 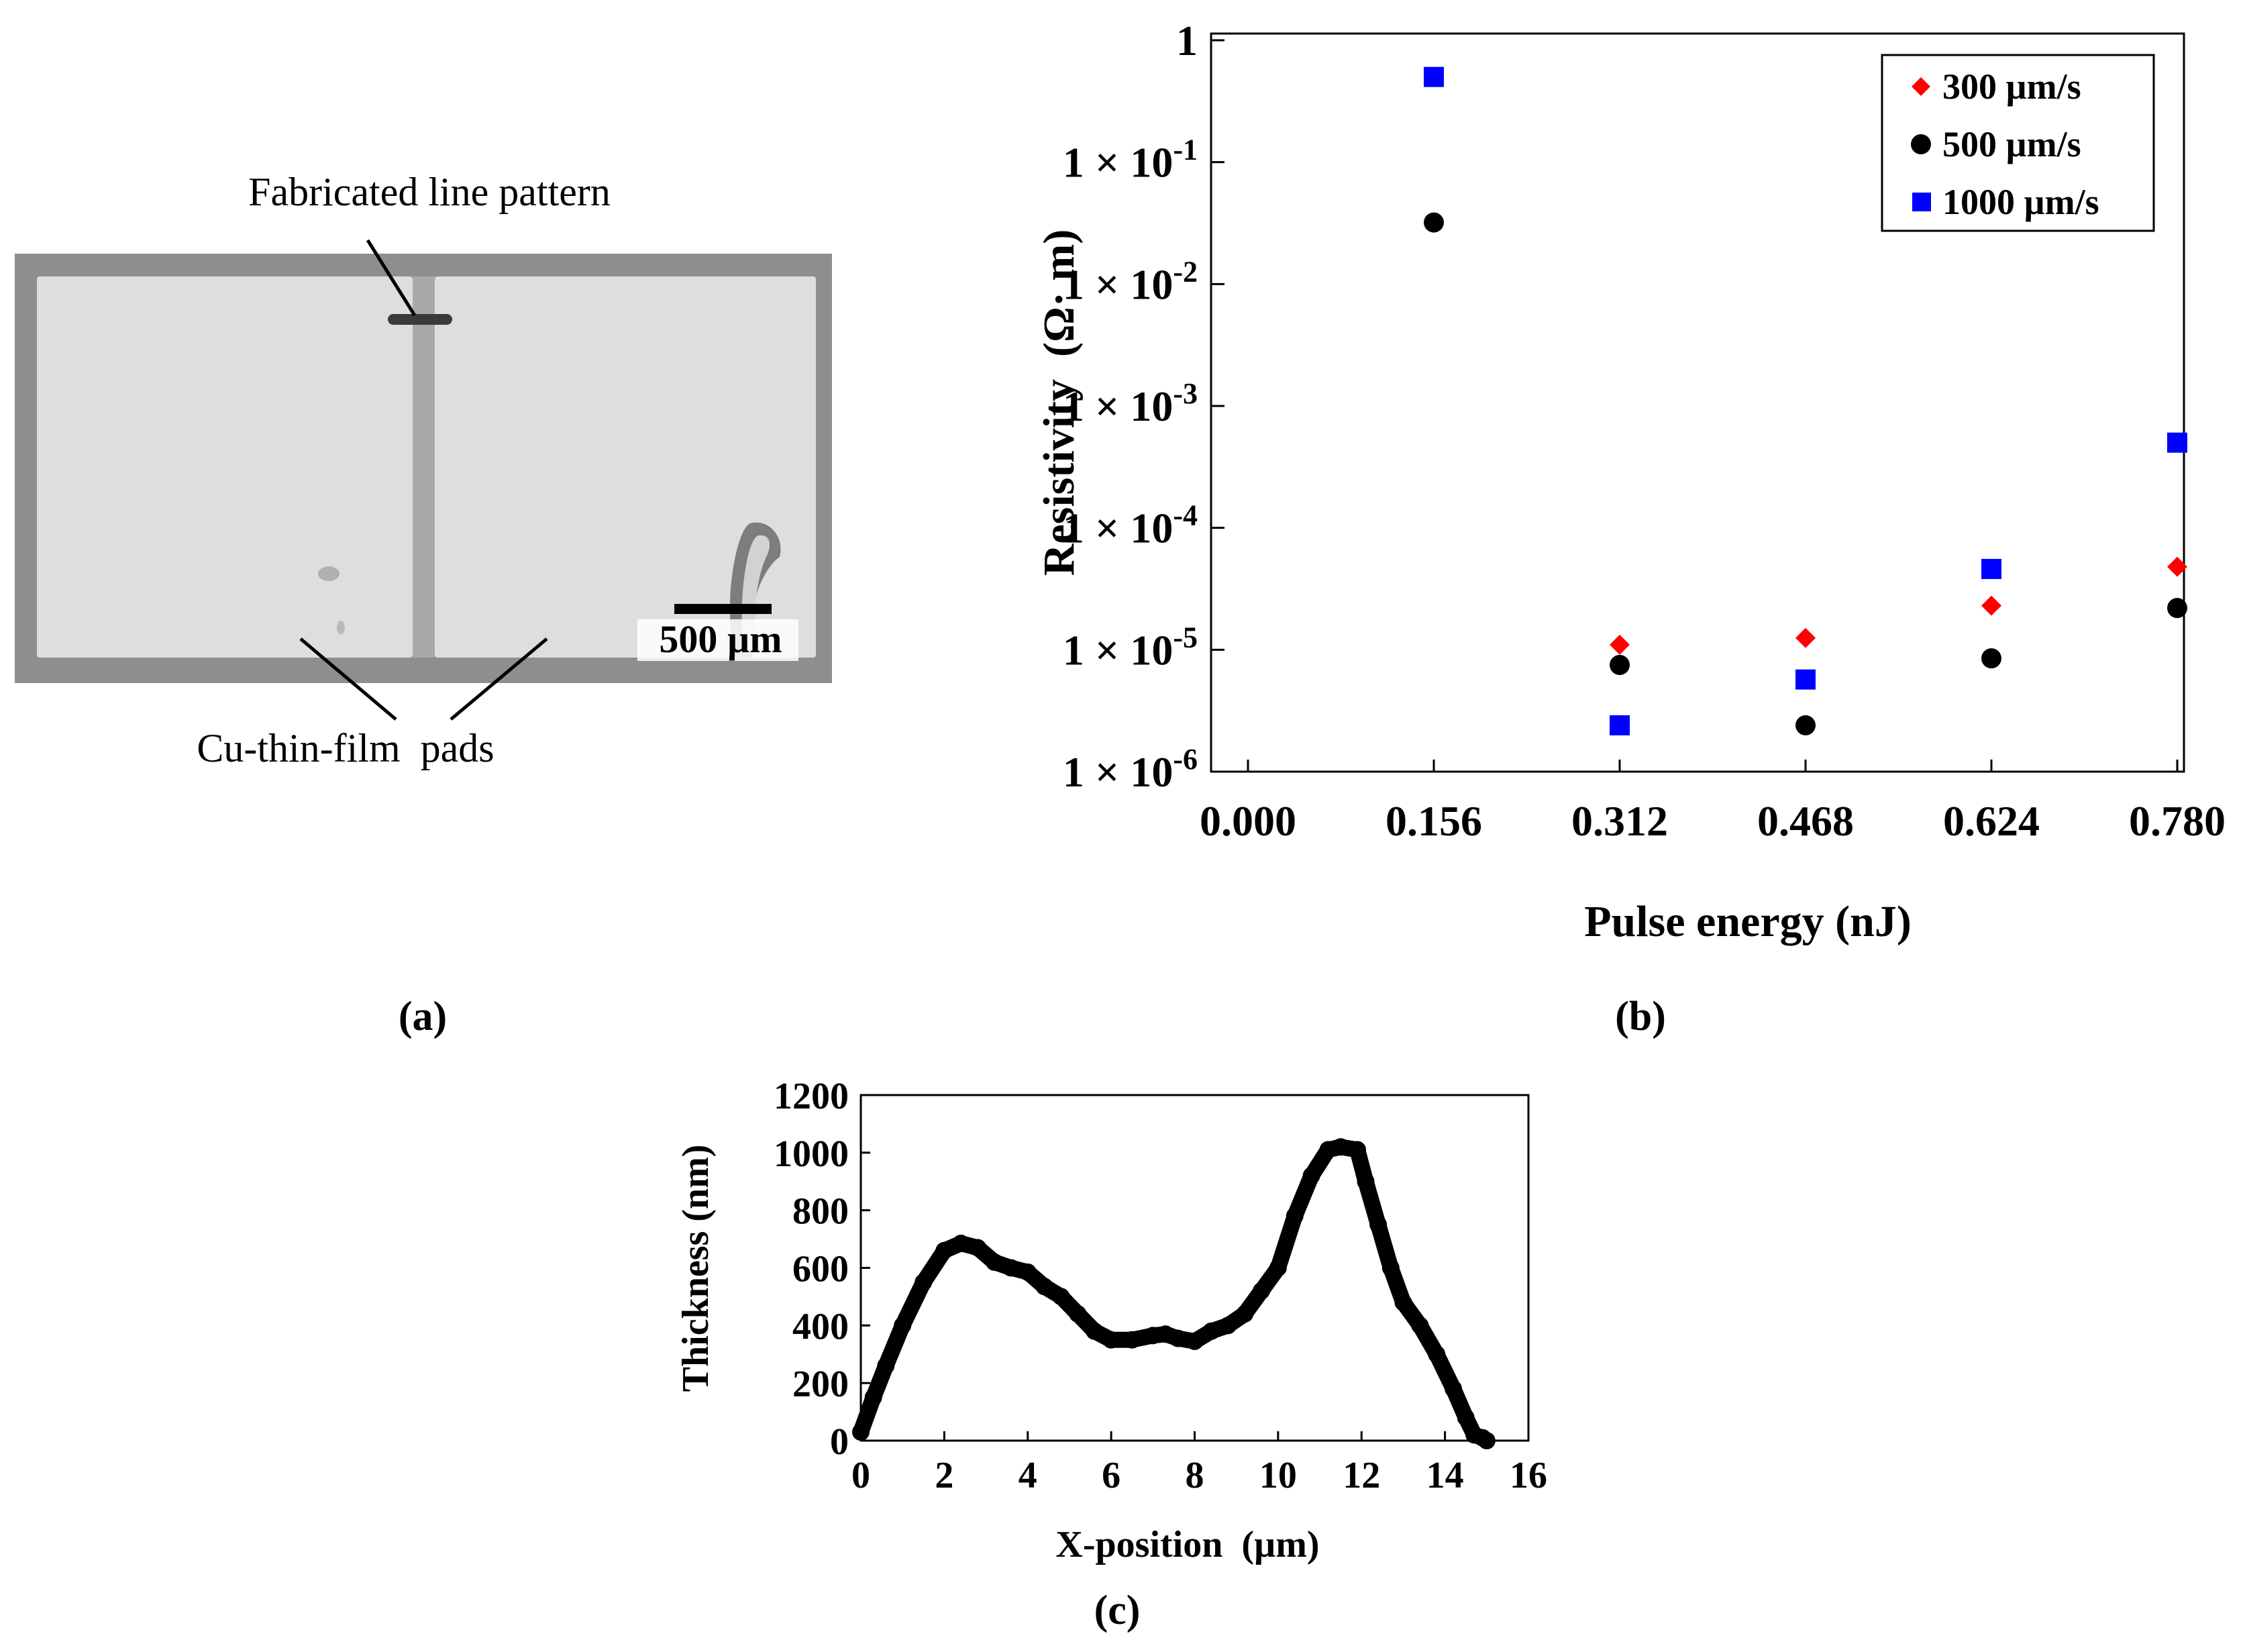 I want to click on right-pad, so click(x=625, y=467).